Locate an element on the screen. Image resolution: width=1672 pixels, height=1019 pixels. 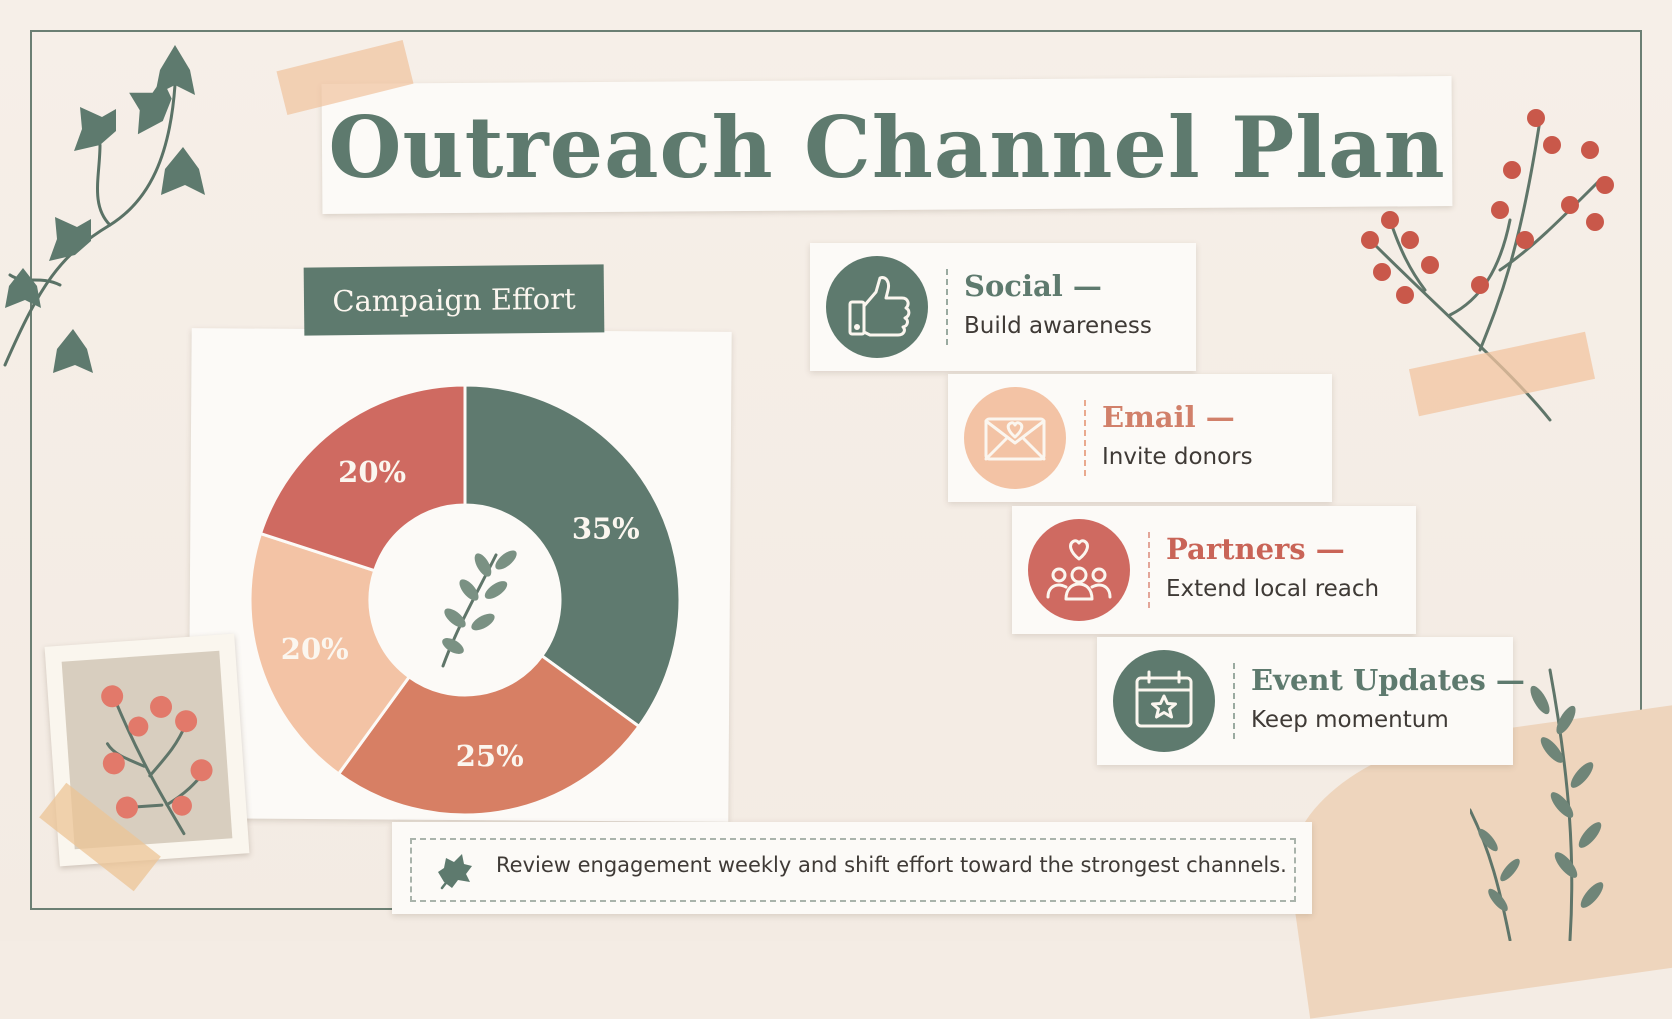
channel-description: Keep momentum is located at coordinates (1350, 720).